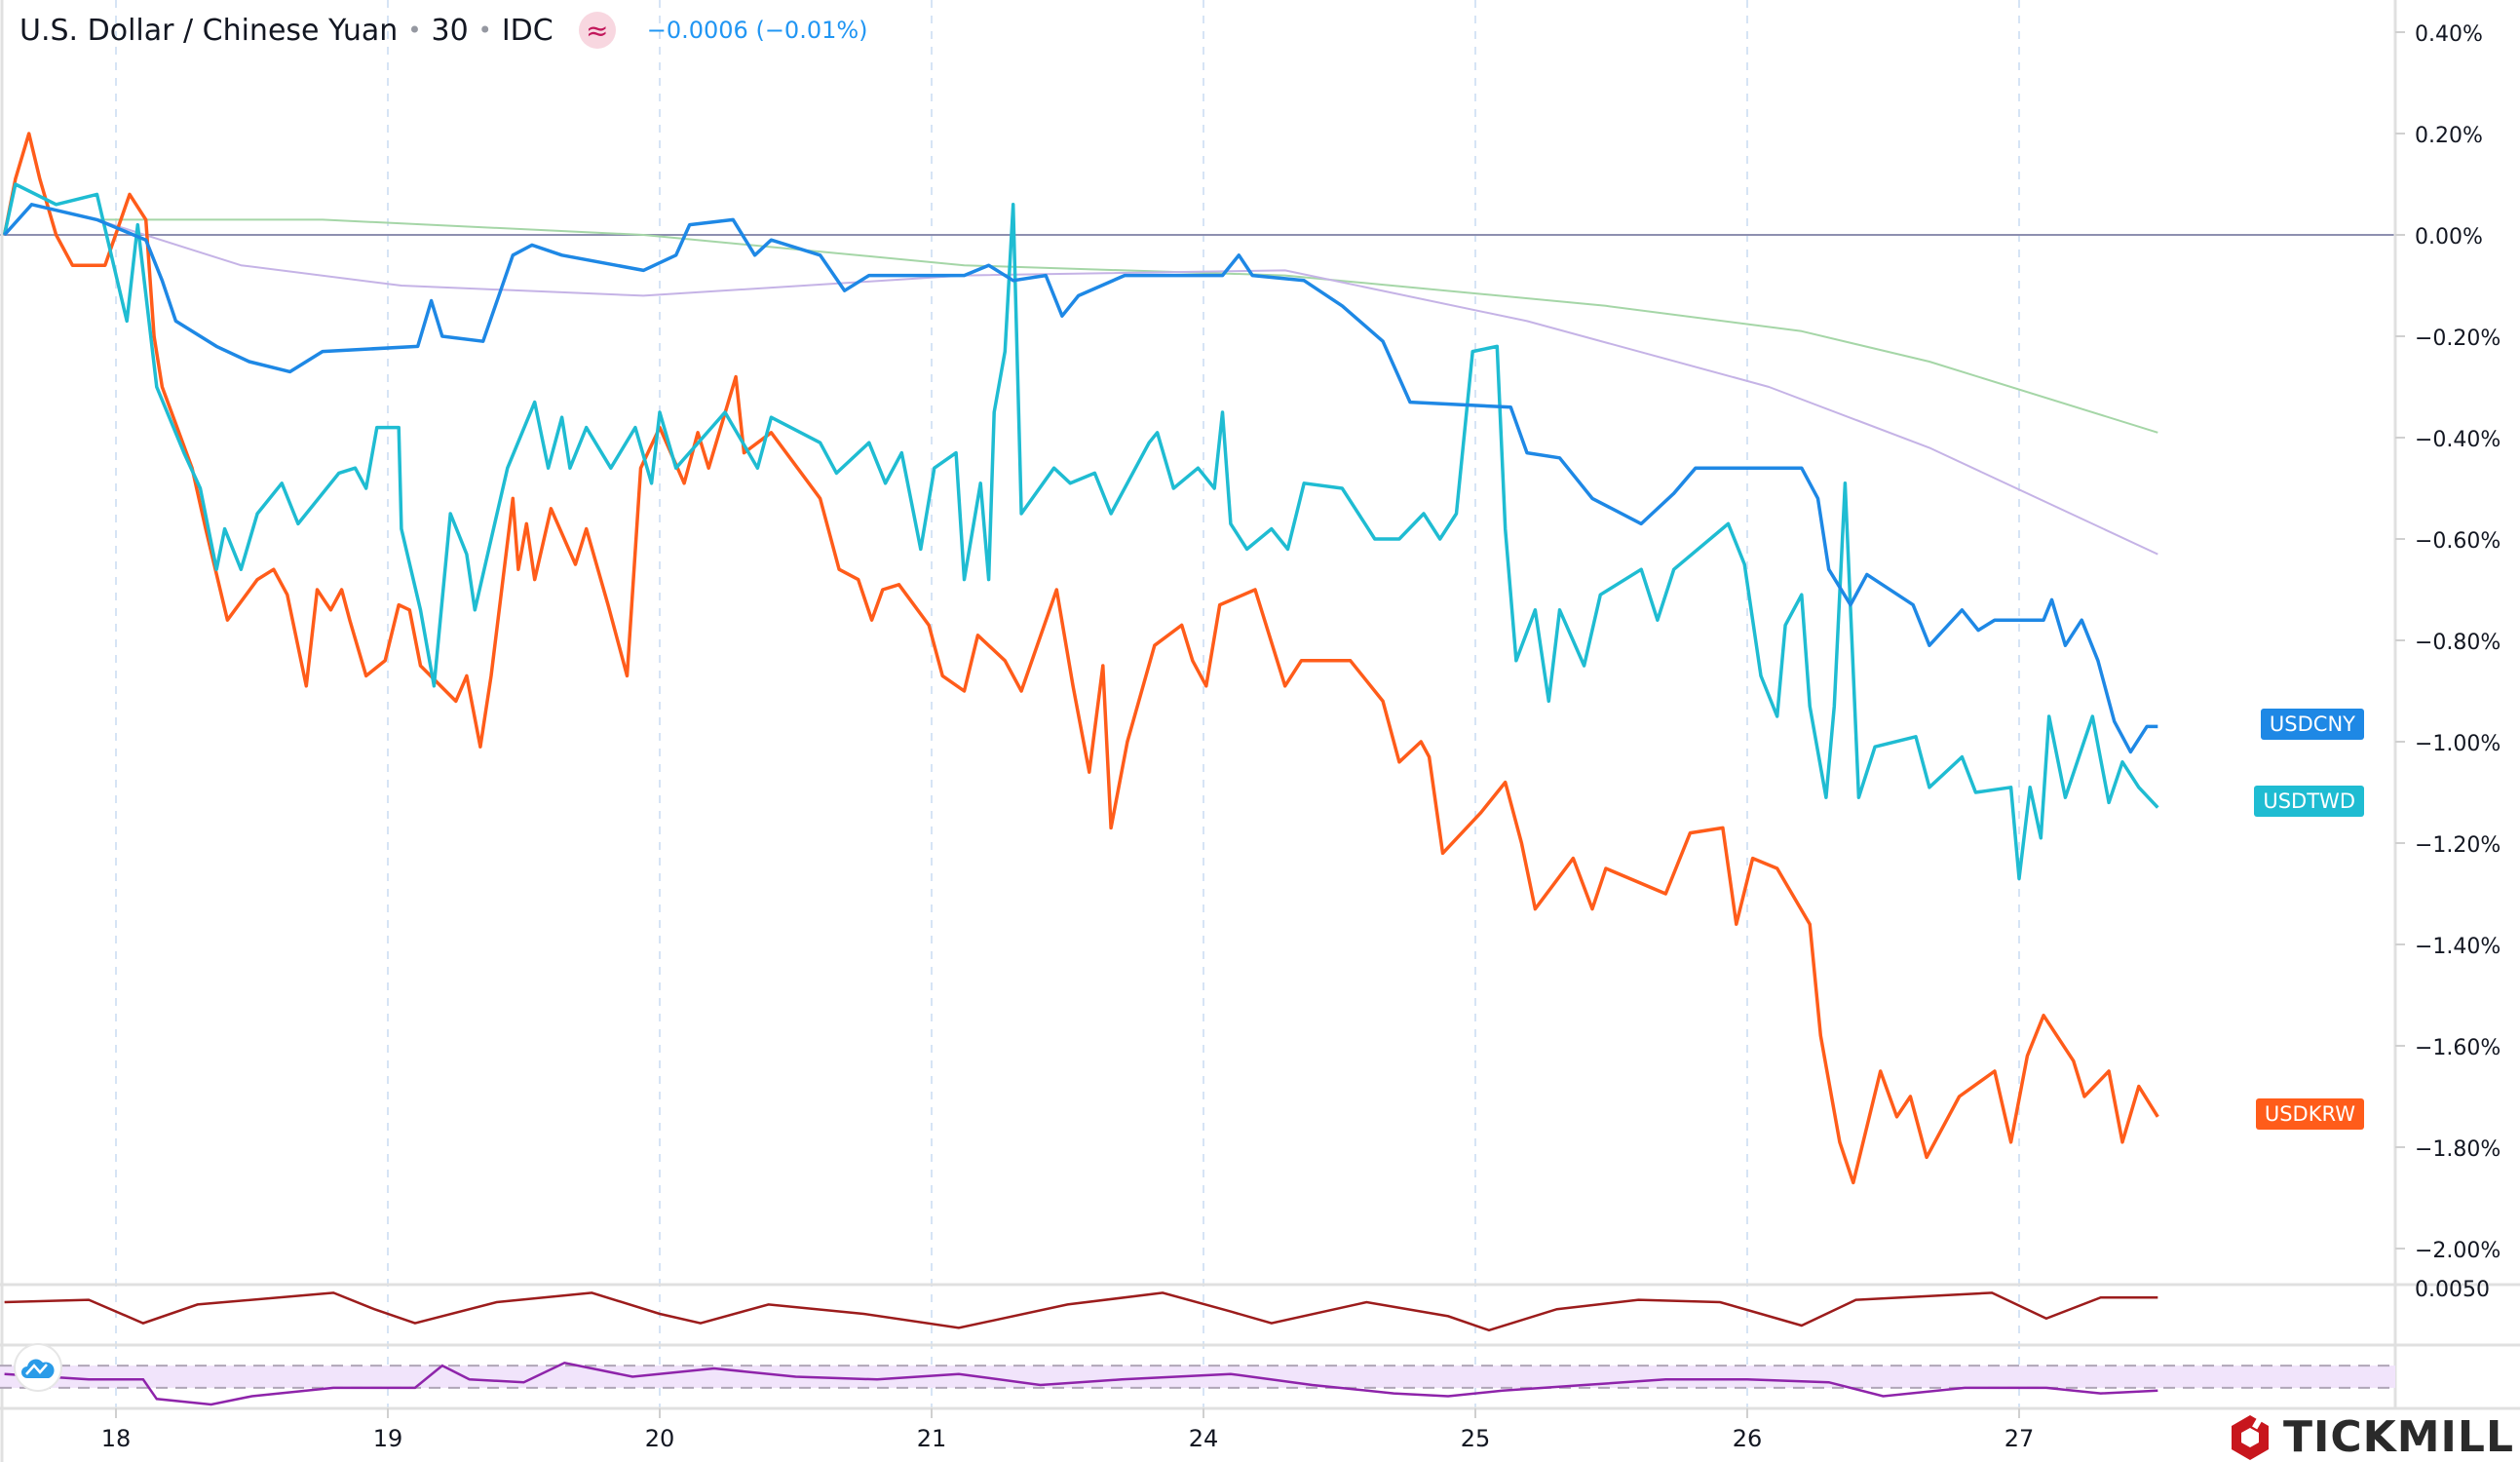 Image resolution: width=2520 pixels, height=1462 pixels. What do you see at coordinates (2458, 845) in the screenshot?
I see `y-tick-label: −1.20%` at bounding box center [2458, 845].